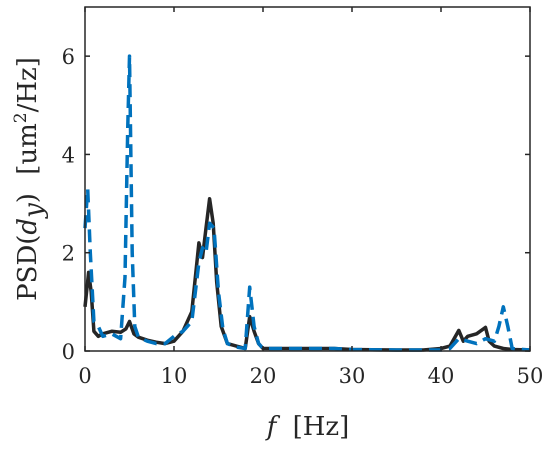 The width and height of the screenshot is (550, 453). I want to click on x-tick-label: 20, so click(263, 376).